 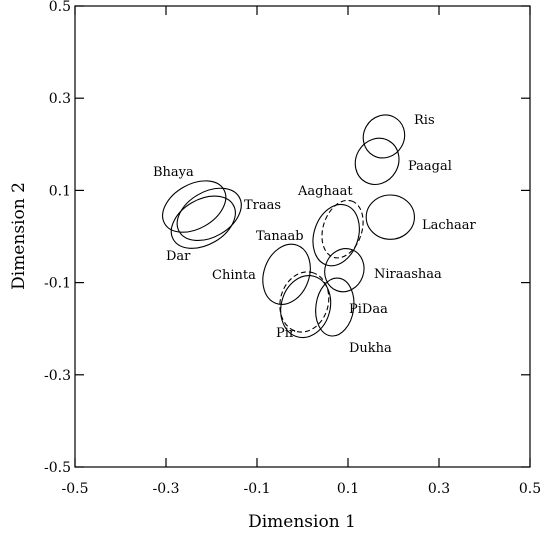 What do you see at coordinates (390, 217) in the screenshot?
I see `ellipse-lachaar` at bounding box center [390, 217].